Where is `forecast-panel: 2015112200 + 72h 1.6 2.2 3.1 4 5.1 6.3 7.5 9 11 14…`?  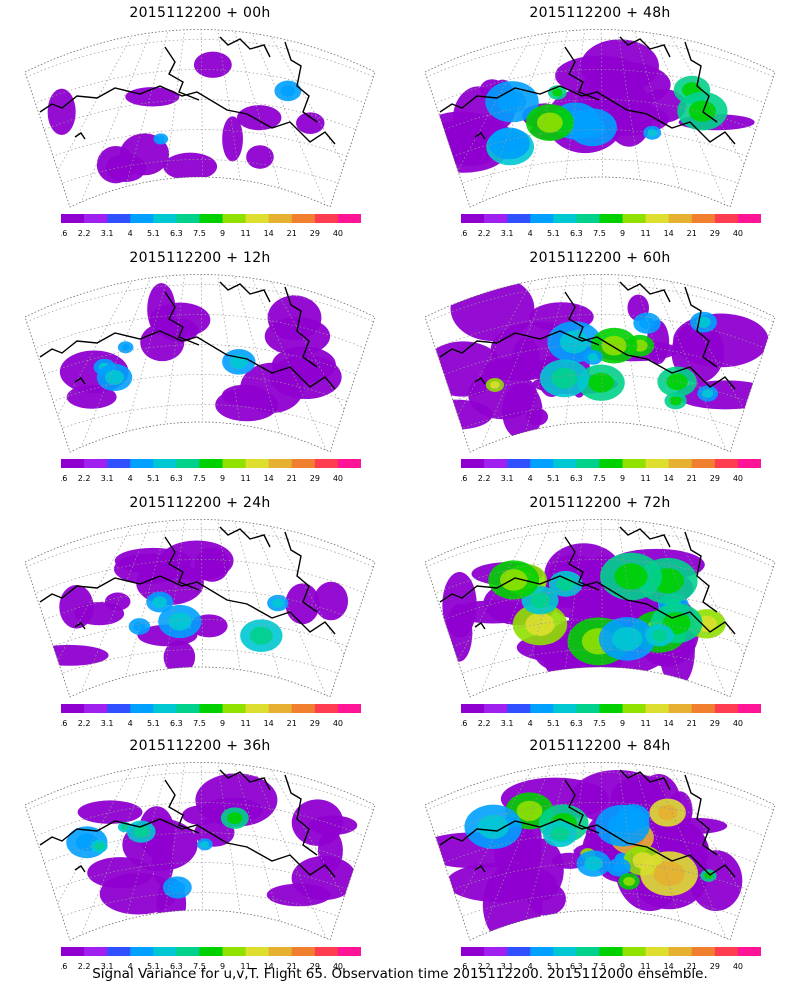
forecast-panel: 2015112200 + 72h 1.6 2.2 3.1 4 5.1 6.3 7.5 9 11 14… is located at coordinates (600, 617).